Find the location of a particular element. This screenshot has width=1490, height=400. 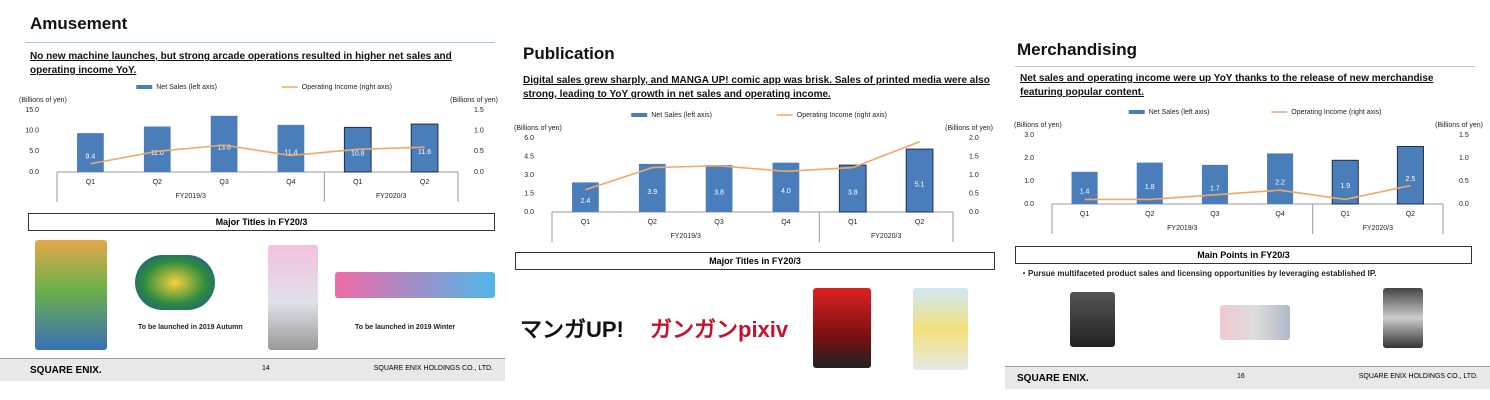

footer-company: SQUARE ENIX HOLDINGS CO., LTD. is located at coordinates (433, 368).